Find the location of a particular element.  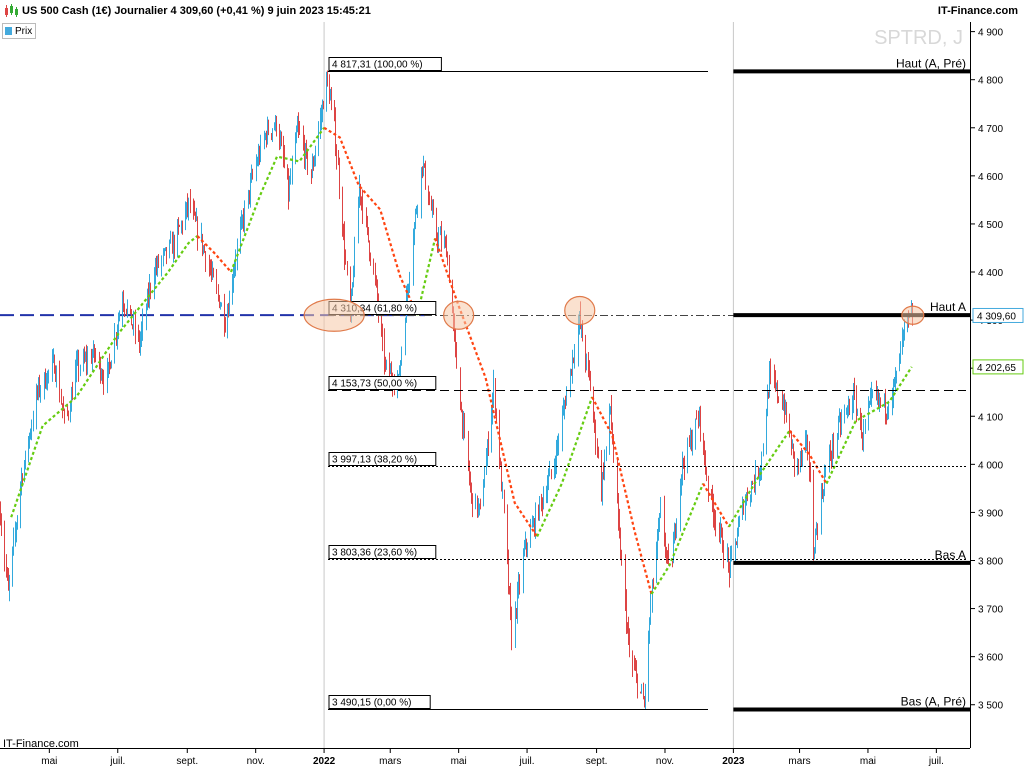

y-tick-label: 4 900 is located at coordinates (990, 33).